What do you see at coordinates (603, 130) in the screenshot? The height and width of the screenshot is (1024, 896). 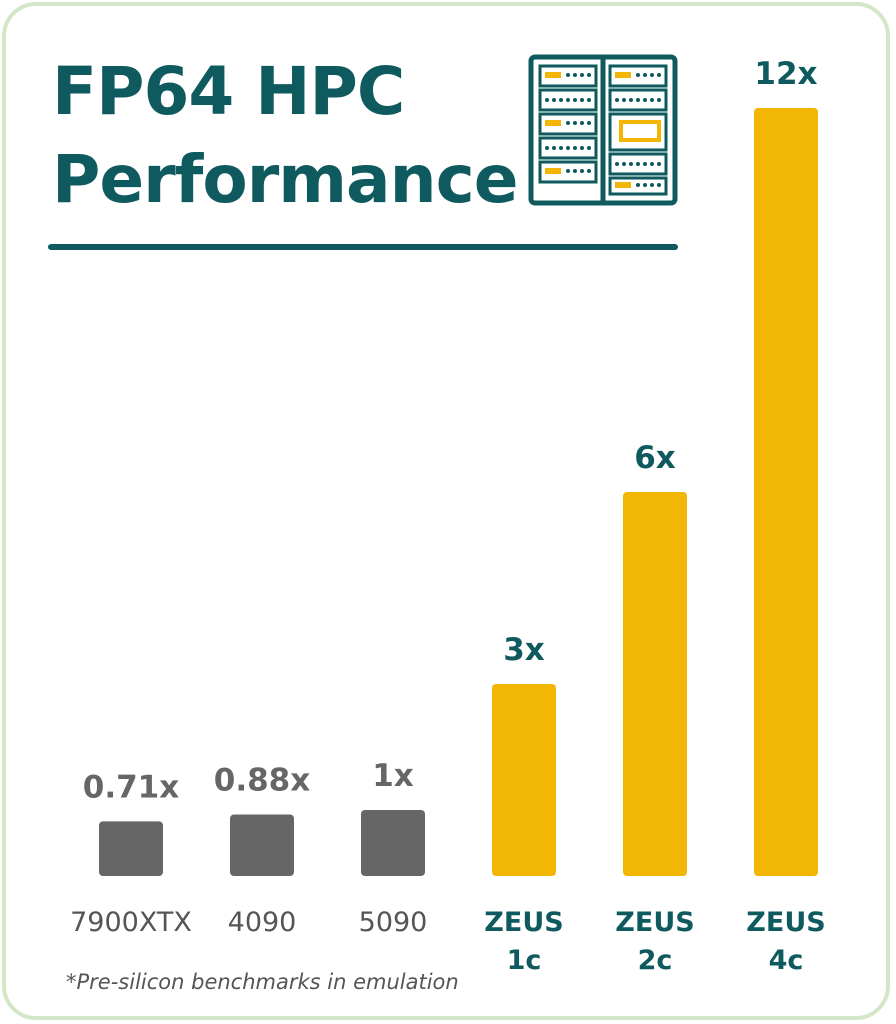 I see `server-rack-icon` at bounding box center [603, 130].